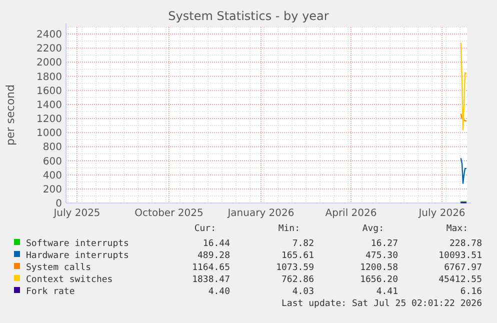 The height and width of the screenshot is (323, 497). What do you see at coordinates (351, 213) in the screenshot?
I see `x-tick-label: April 2026` at bounding box center [351, 213].